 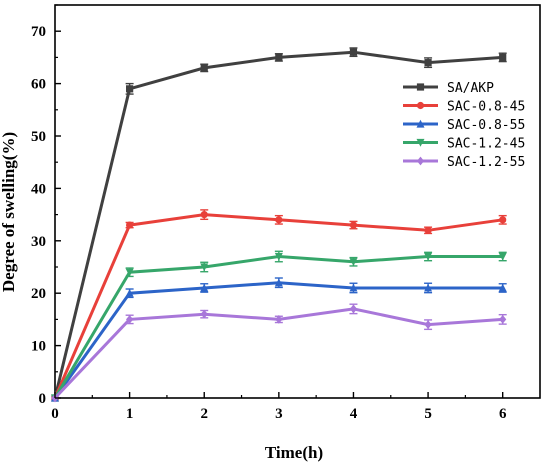 I want to click on y-tick-label: 60, so click(x=38, y=85).